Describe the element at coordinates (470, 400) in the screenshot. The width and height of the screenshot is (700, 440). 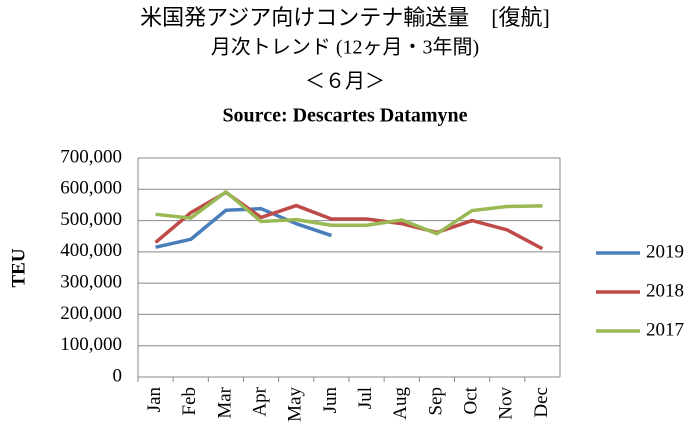
I see `x-tick-label: Oct` at that location.